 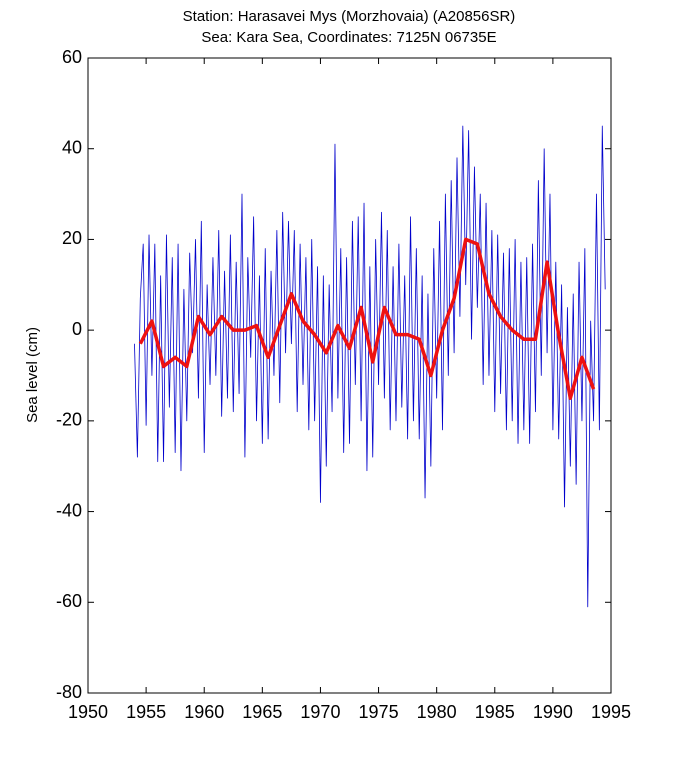 I want to click on x-tick-label: 1970, so click(x=320, y=712).